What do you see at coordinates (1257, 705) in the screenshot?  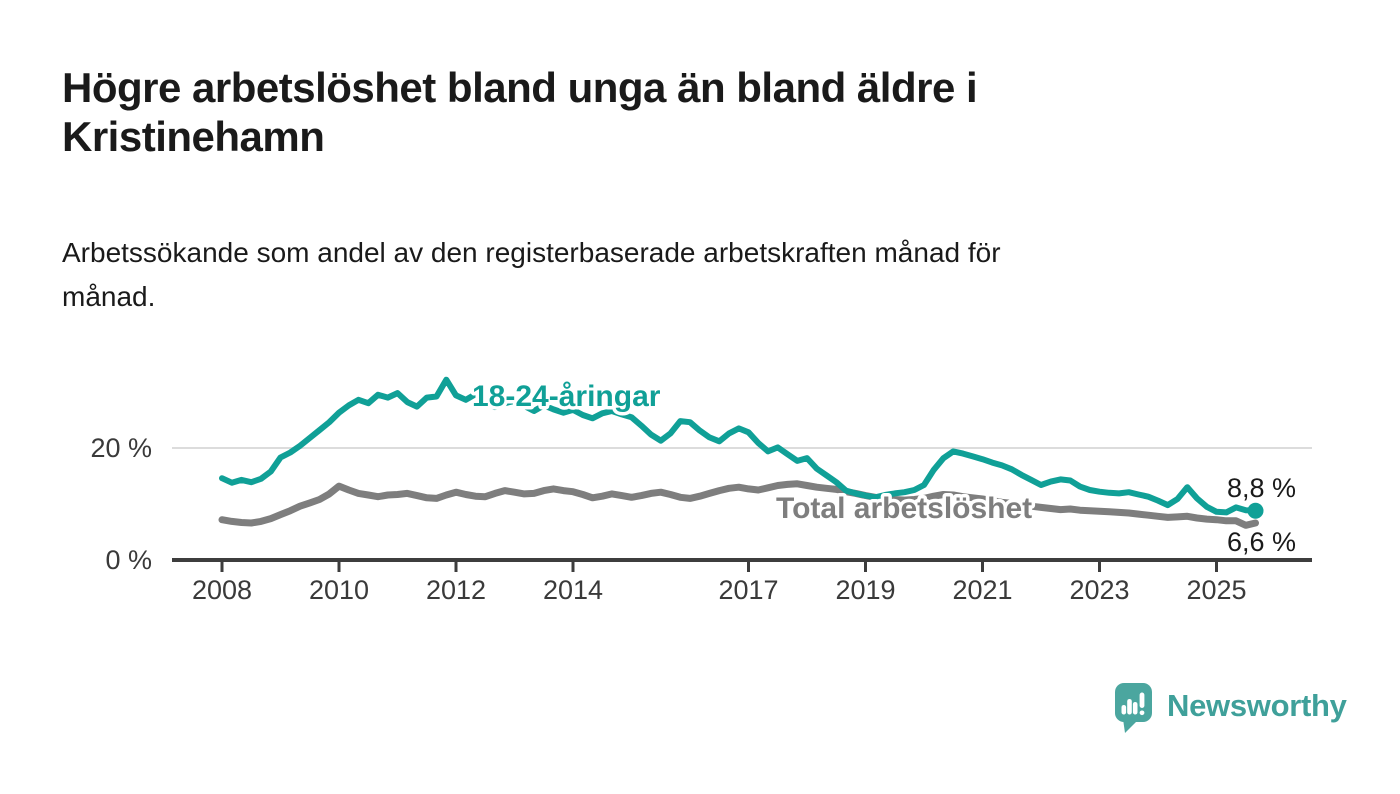 I see `brand-name: Newsworthy` at bounding box center [1257, 705].